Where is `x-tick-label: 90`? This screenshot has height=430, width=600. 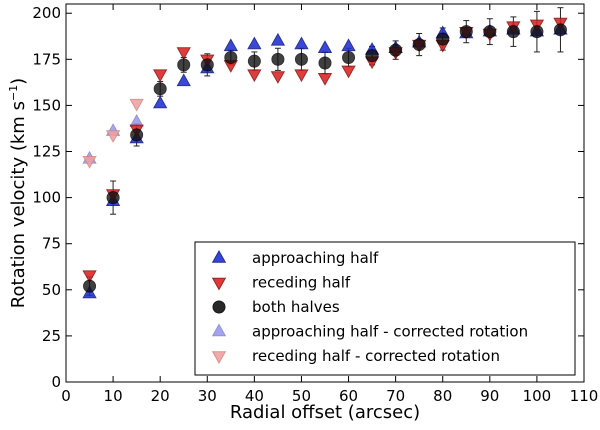
x-tick-label: 90 is located at coordinates (489, 396).